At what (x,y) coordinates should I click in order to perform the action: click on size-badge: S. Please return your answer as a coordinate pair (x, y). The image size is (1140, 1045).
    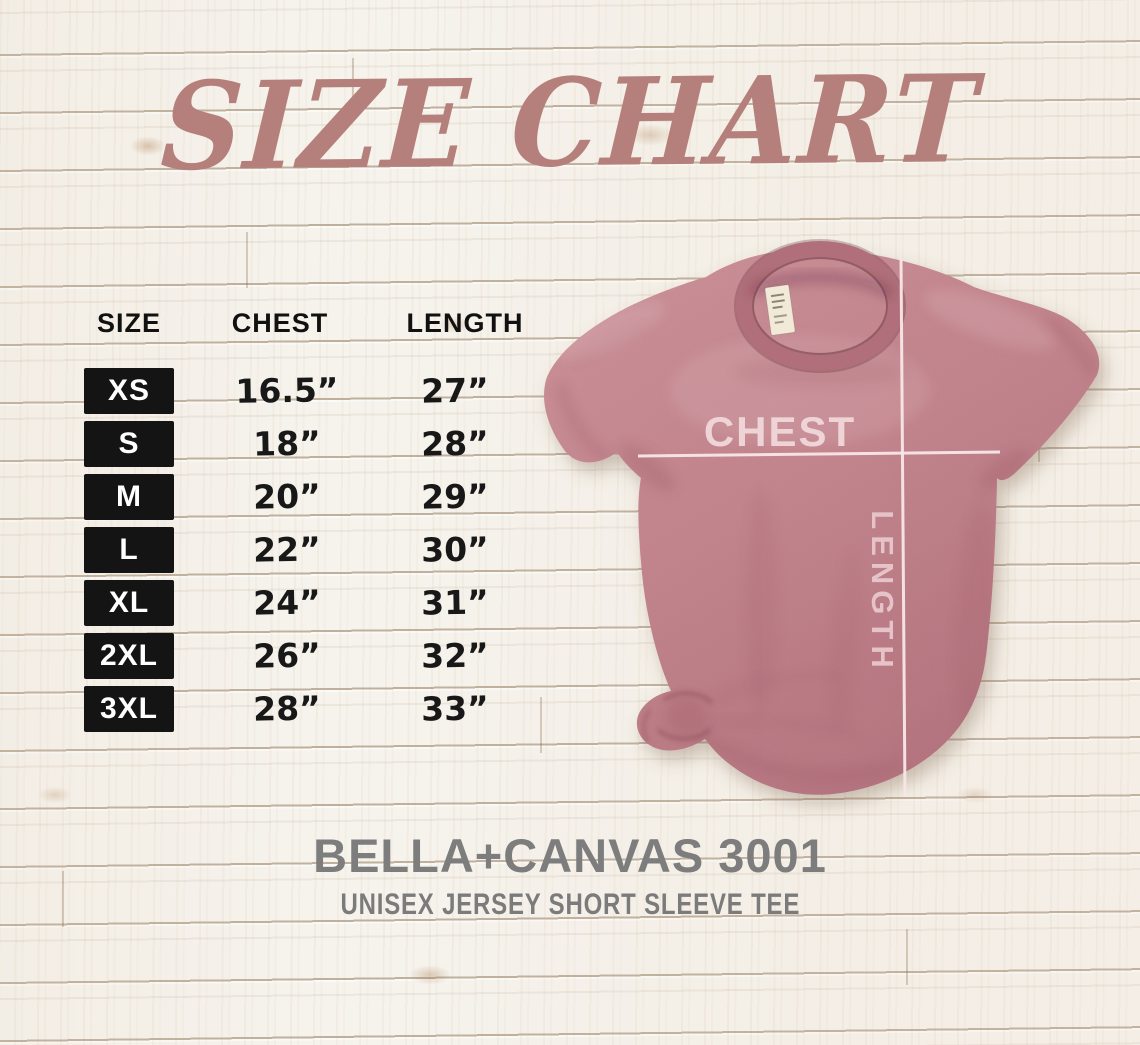
    Looking at the image, I should click on (129, 444).